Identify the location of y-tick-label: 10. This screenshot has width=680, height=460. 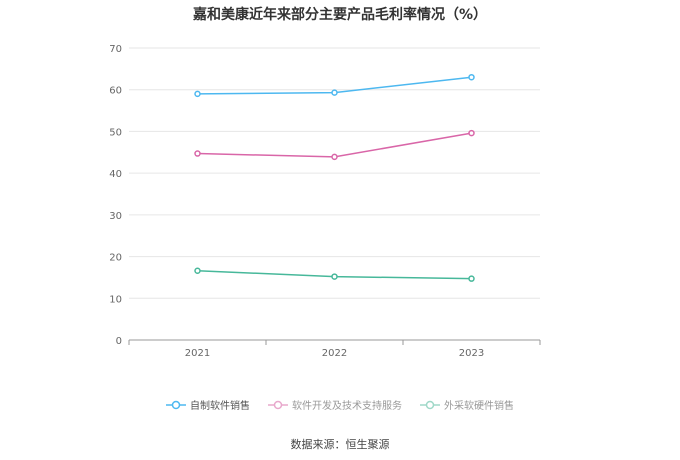
(115, 299).